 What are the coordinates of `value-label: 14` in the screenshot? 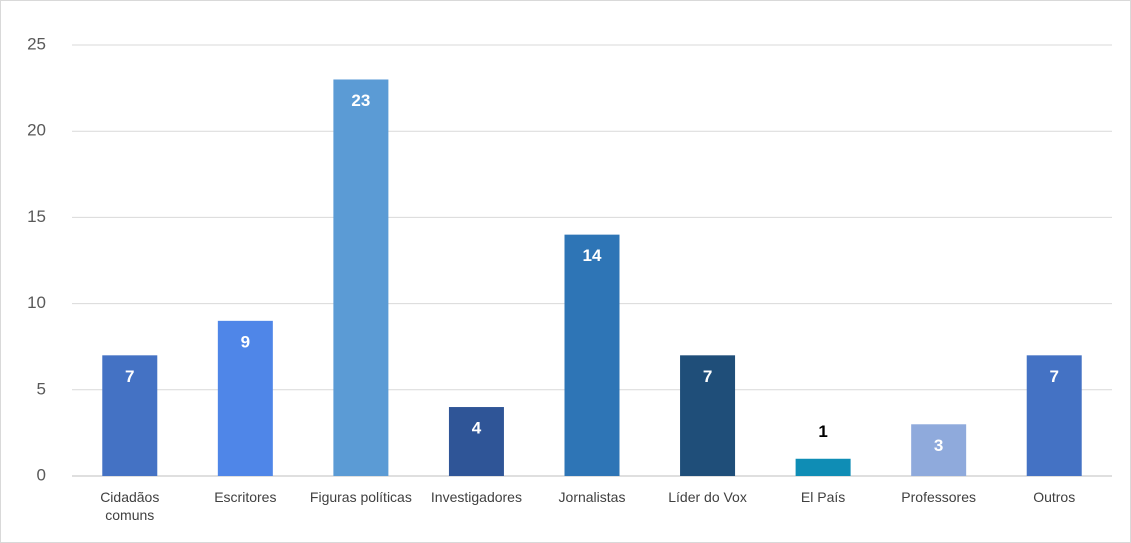 It's located at (592, 255).